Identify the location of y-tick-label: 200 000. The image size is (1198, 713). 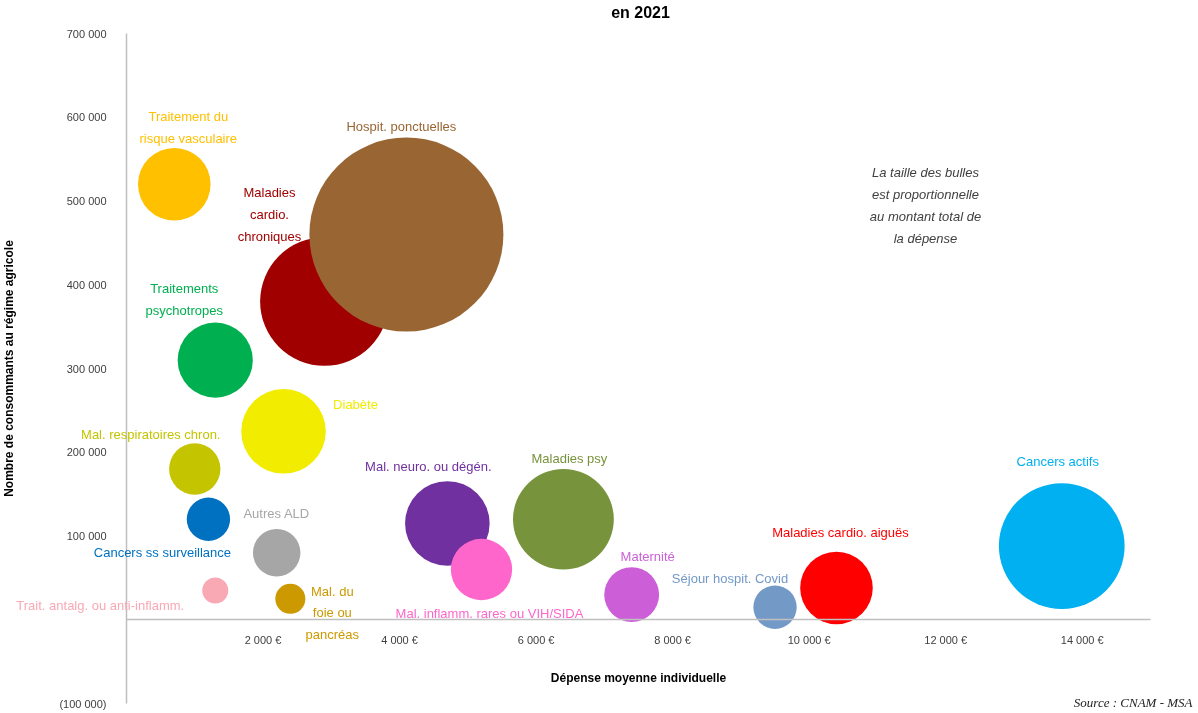
(86, 452).